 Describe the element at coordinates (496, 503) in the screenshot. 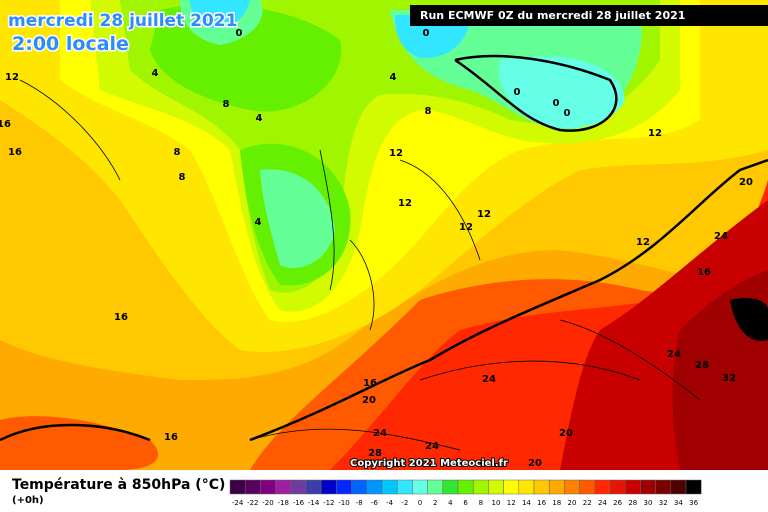

I see `scale-tick-label: 10` at that location.